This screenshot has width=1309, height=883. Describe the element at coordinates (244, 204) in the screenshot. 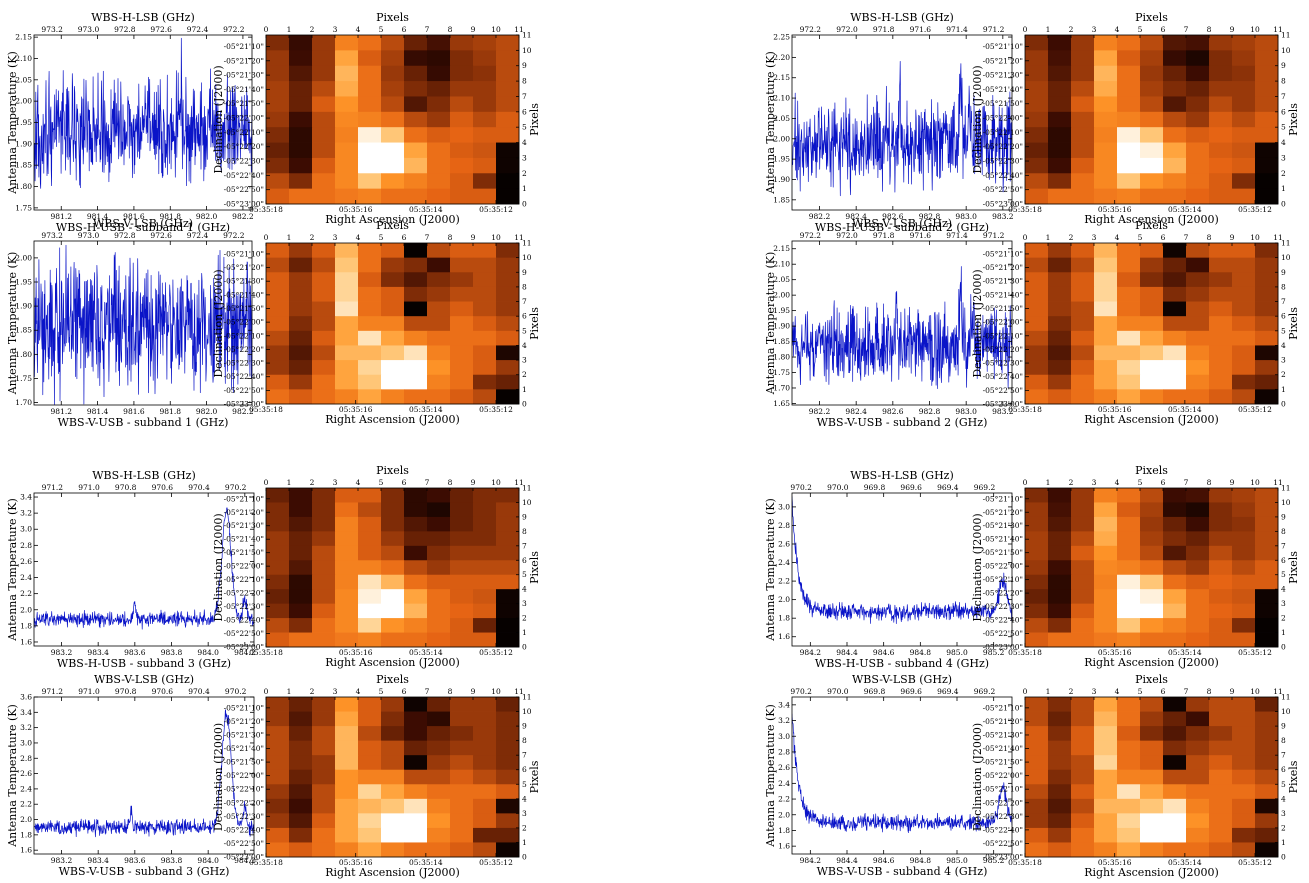

I see `dec-tick-label: -05°23'00"` at that location.